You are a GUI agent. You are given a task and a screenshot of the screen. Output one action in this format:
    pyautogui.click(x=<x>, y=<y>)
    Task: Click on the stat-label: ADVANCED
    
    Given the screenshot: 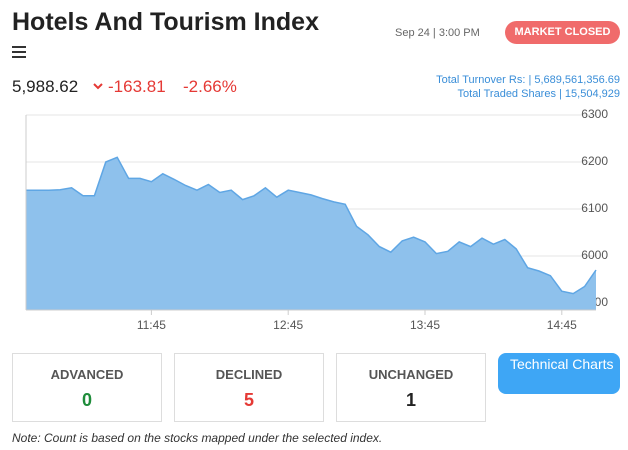 What is the action you would take?
    pyautogui.click(x=87, y=374)
    